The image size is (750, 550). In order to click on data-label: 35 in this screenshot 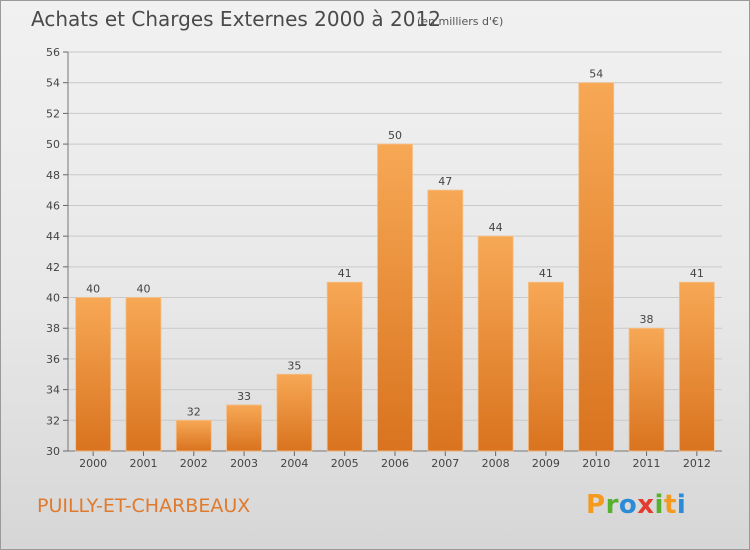, I will do `click(294, 365)`.